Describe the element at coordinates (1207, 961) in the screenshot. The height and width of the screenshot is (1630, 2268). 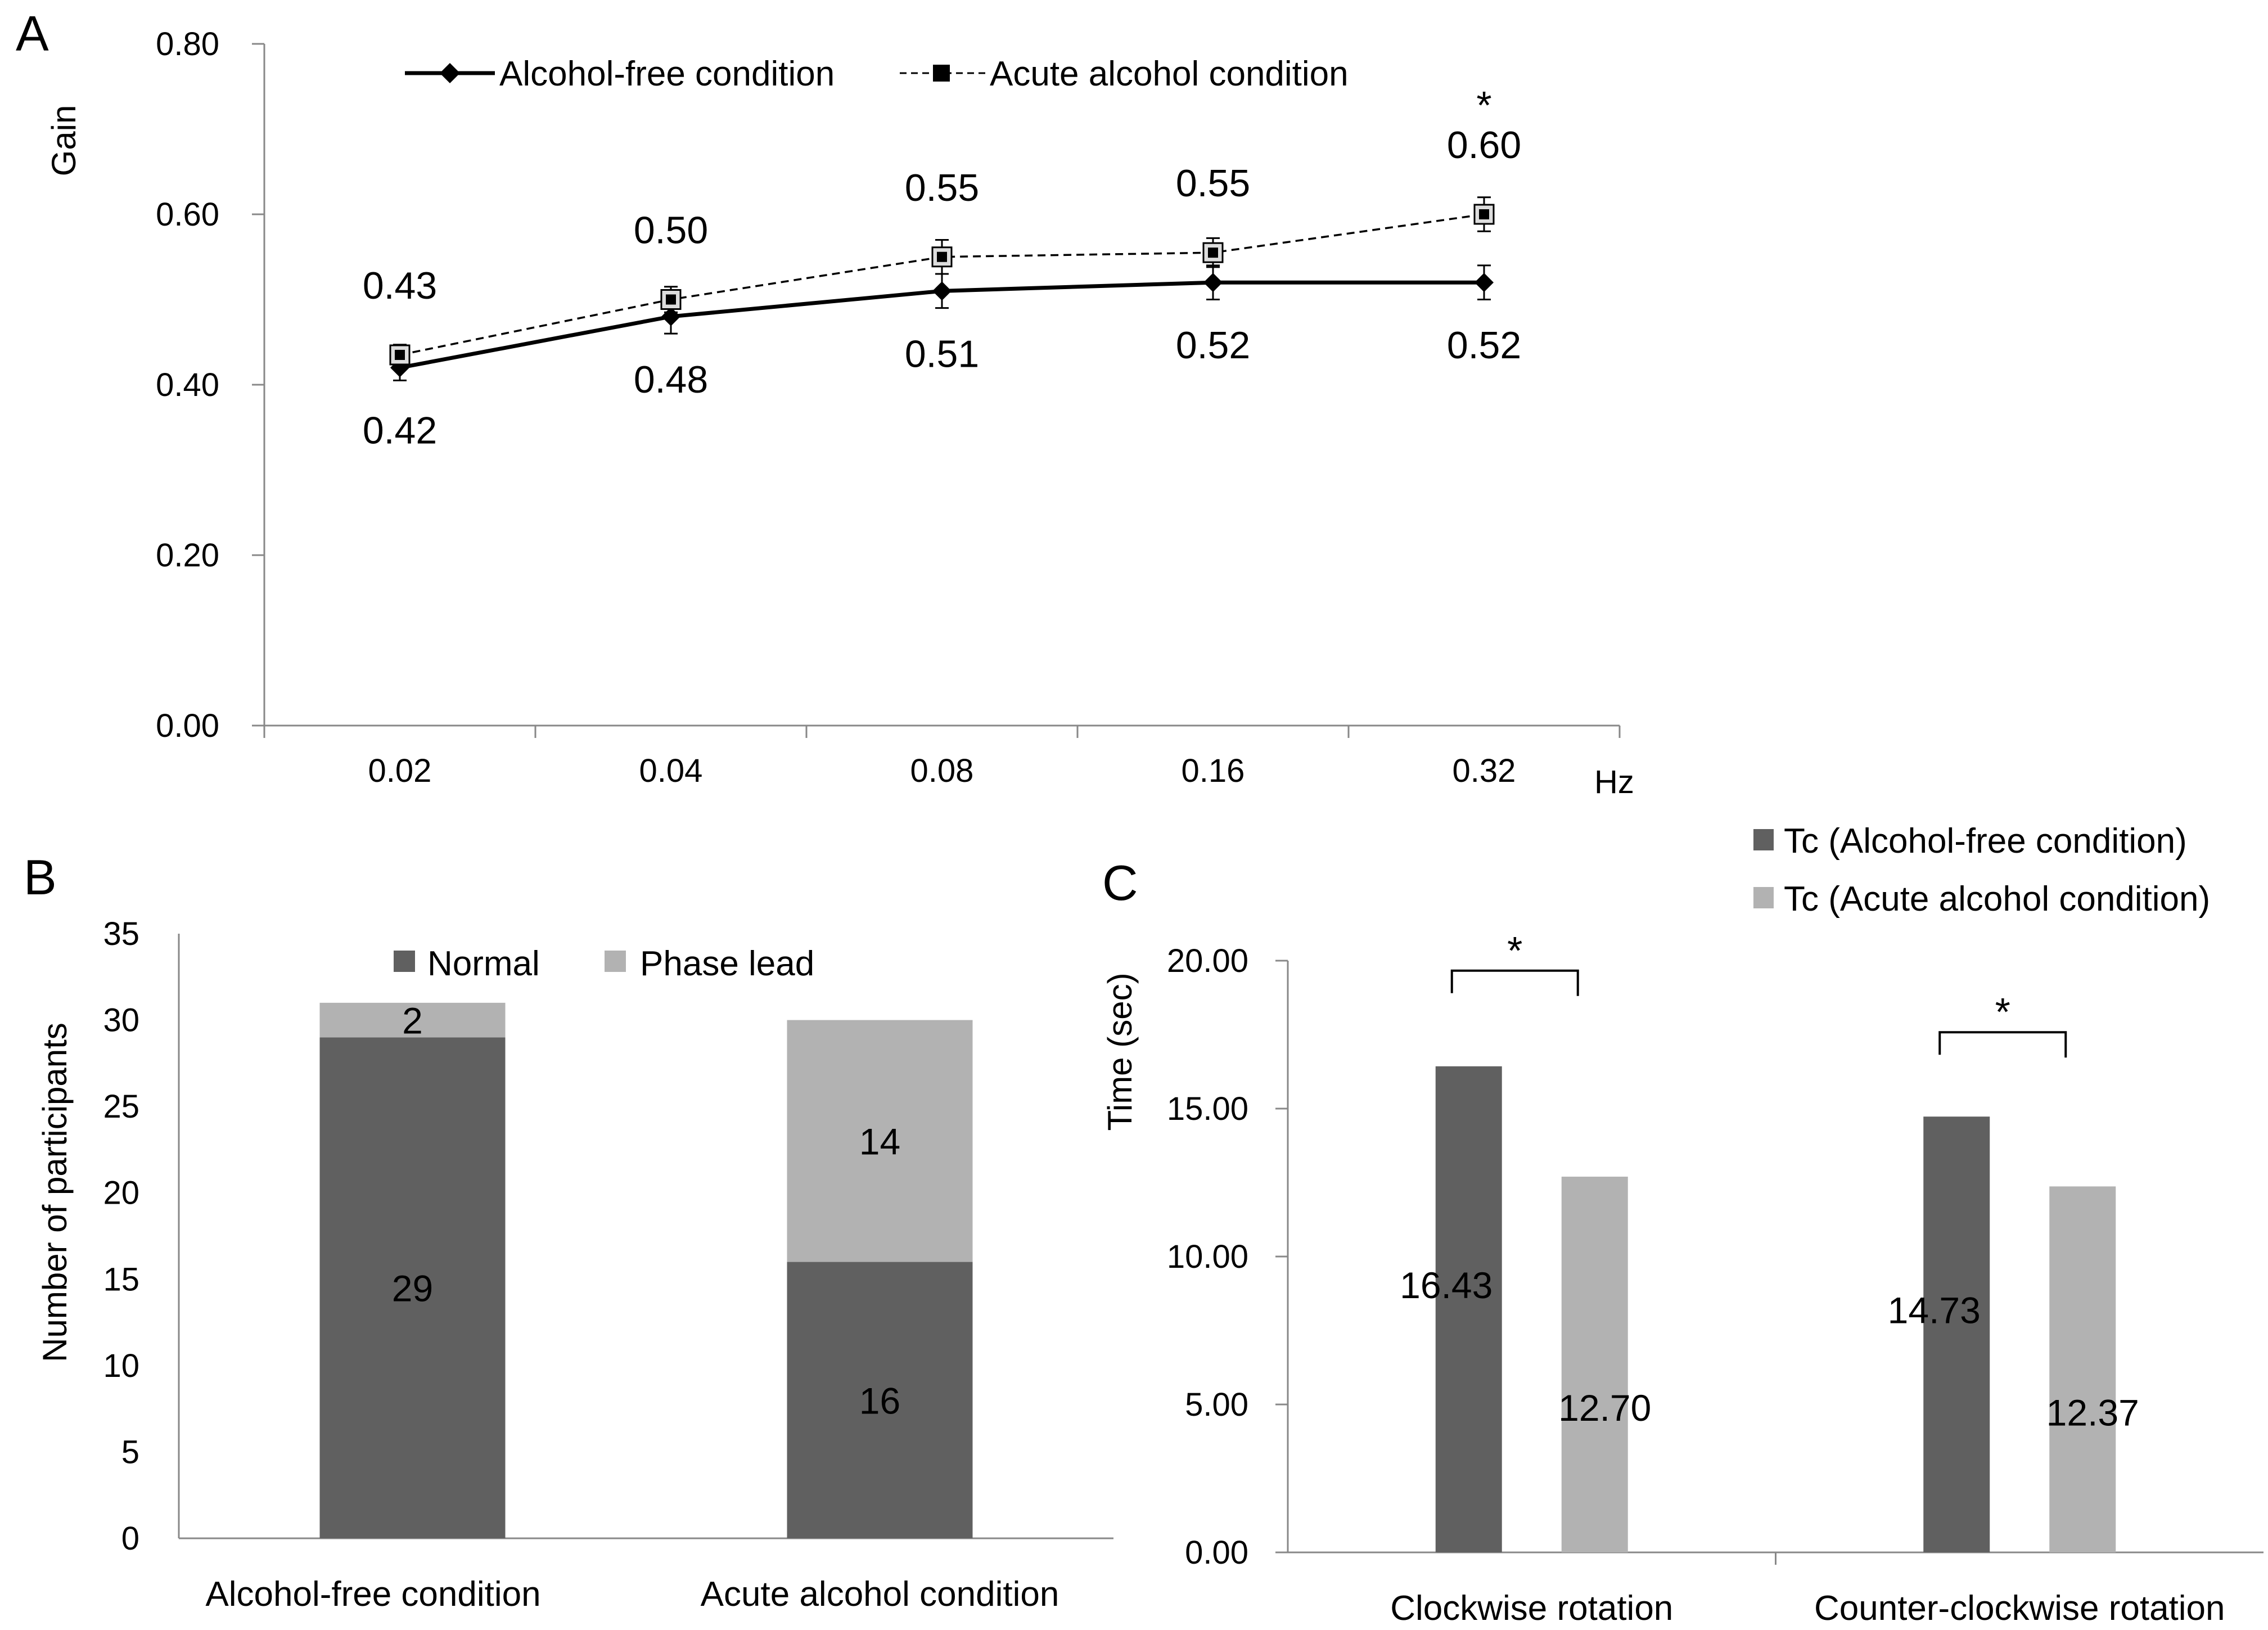
I see `panel-c-y-tick-label: 20.00` at that location.